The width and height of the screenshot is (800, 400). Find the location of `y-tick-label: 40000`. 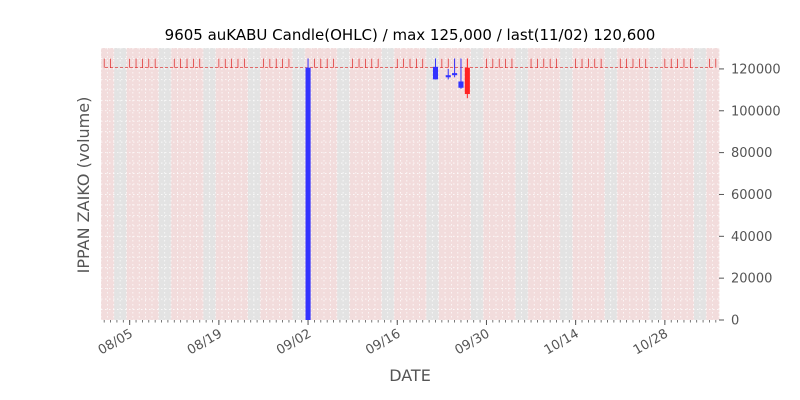

y-tick-label: 40000 is located at coordinates (751, 237).